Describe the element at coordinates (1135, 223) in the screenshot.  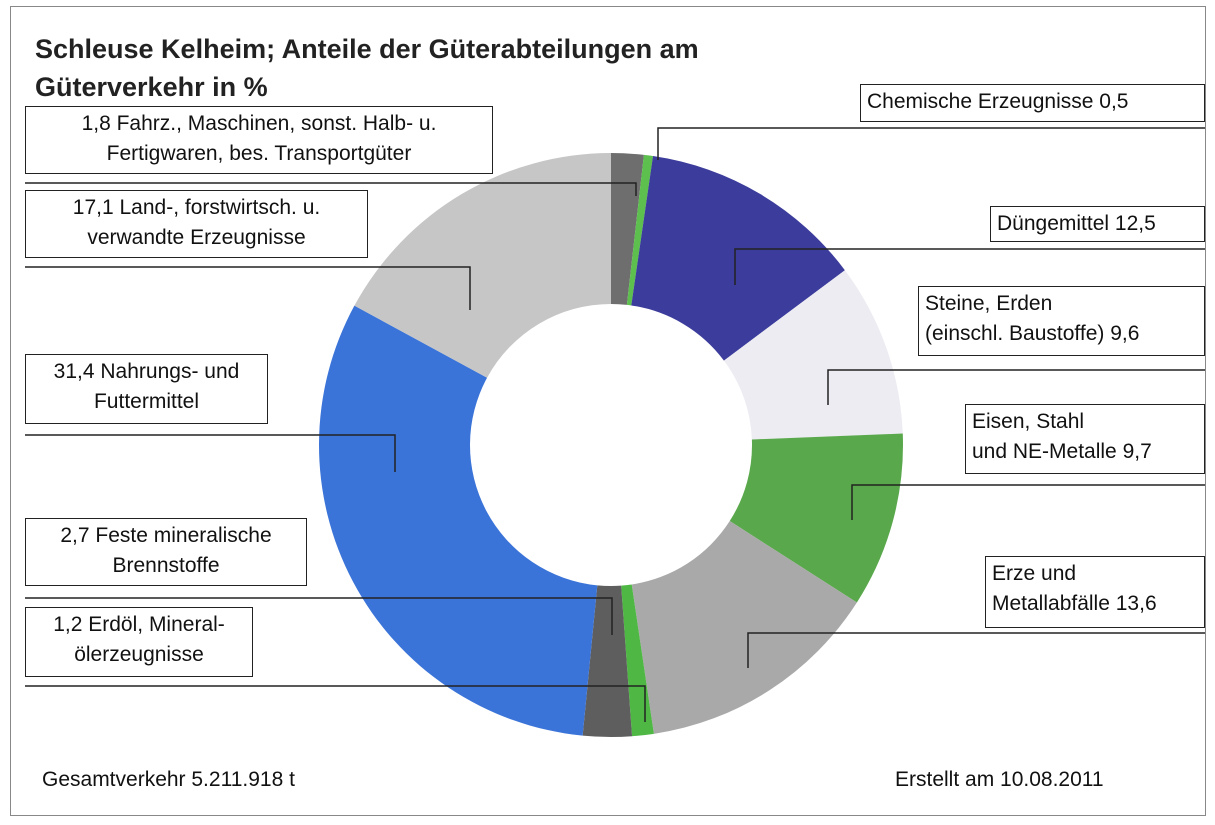
I see `value-label: 12,5` at that location.